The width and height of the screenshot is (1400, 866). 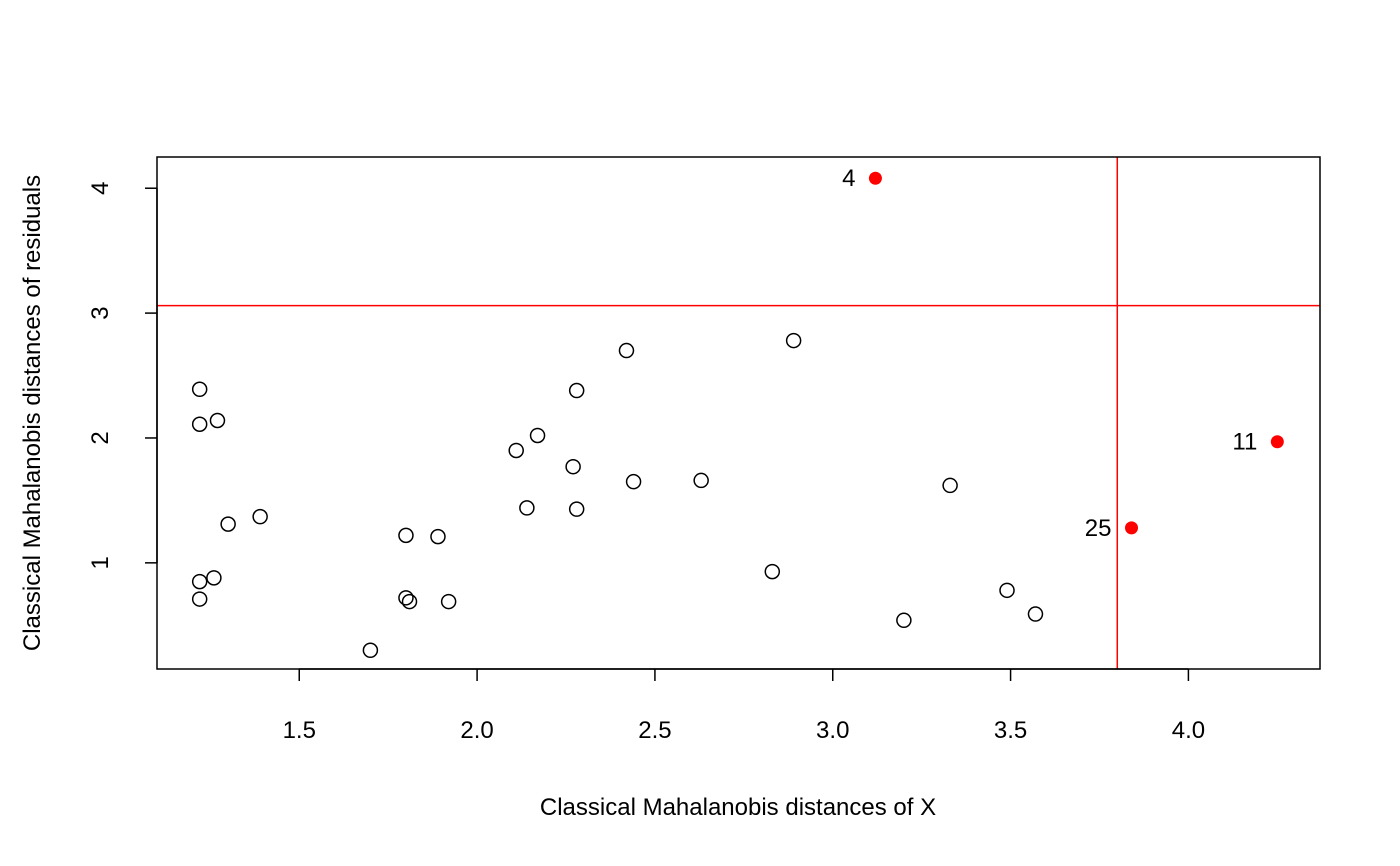 I want to click on y-tick-label: 4, so click(x=100, y=188).